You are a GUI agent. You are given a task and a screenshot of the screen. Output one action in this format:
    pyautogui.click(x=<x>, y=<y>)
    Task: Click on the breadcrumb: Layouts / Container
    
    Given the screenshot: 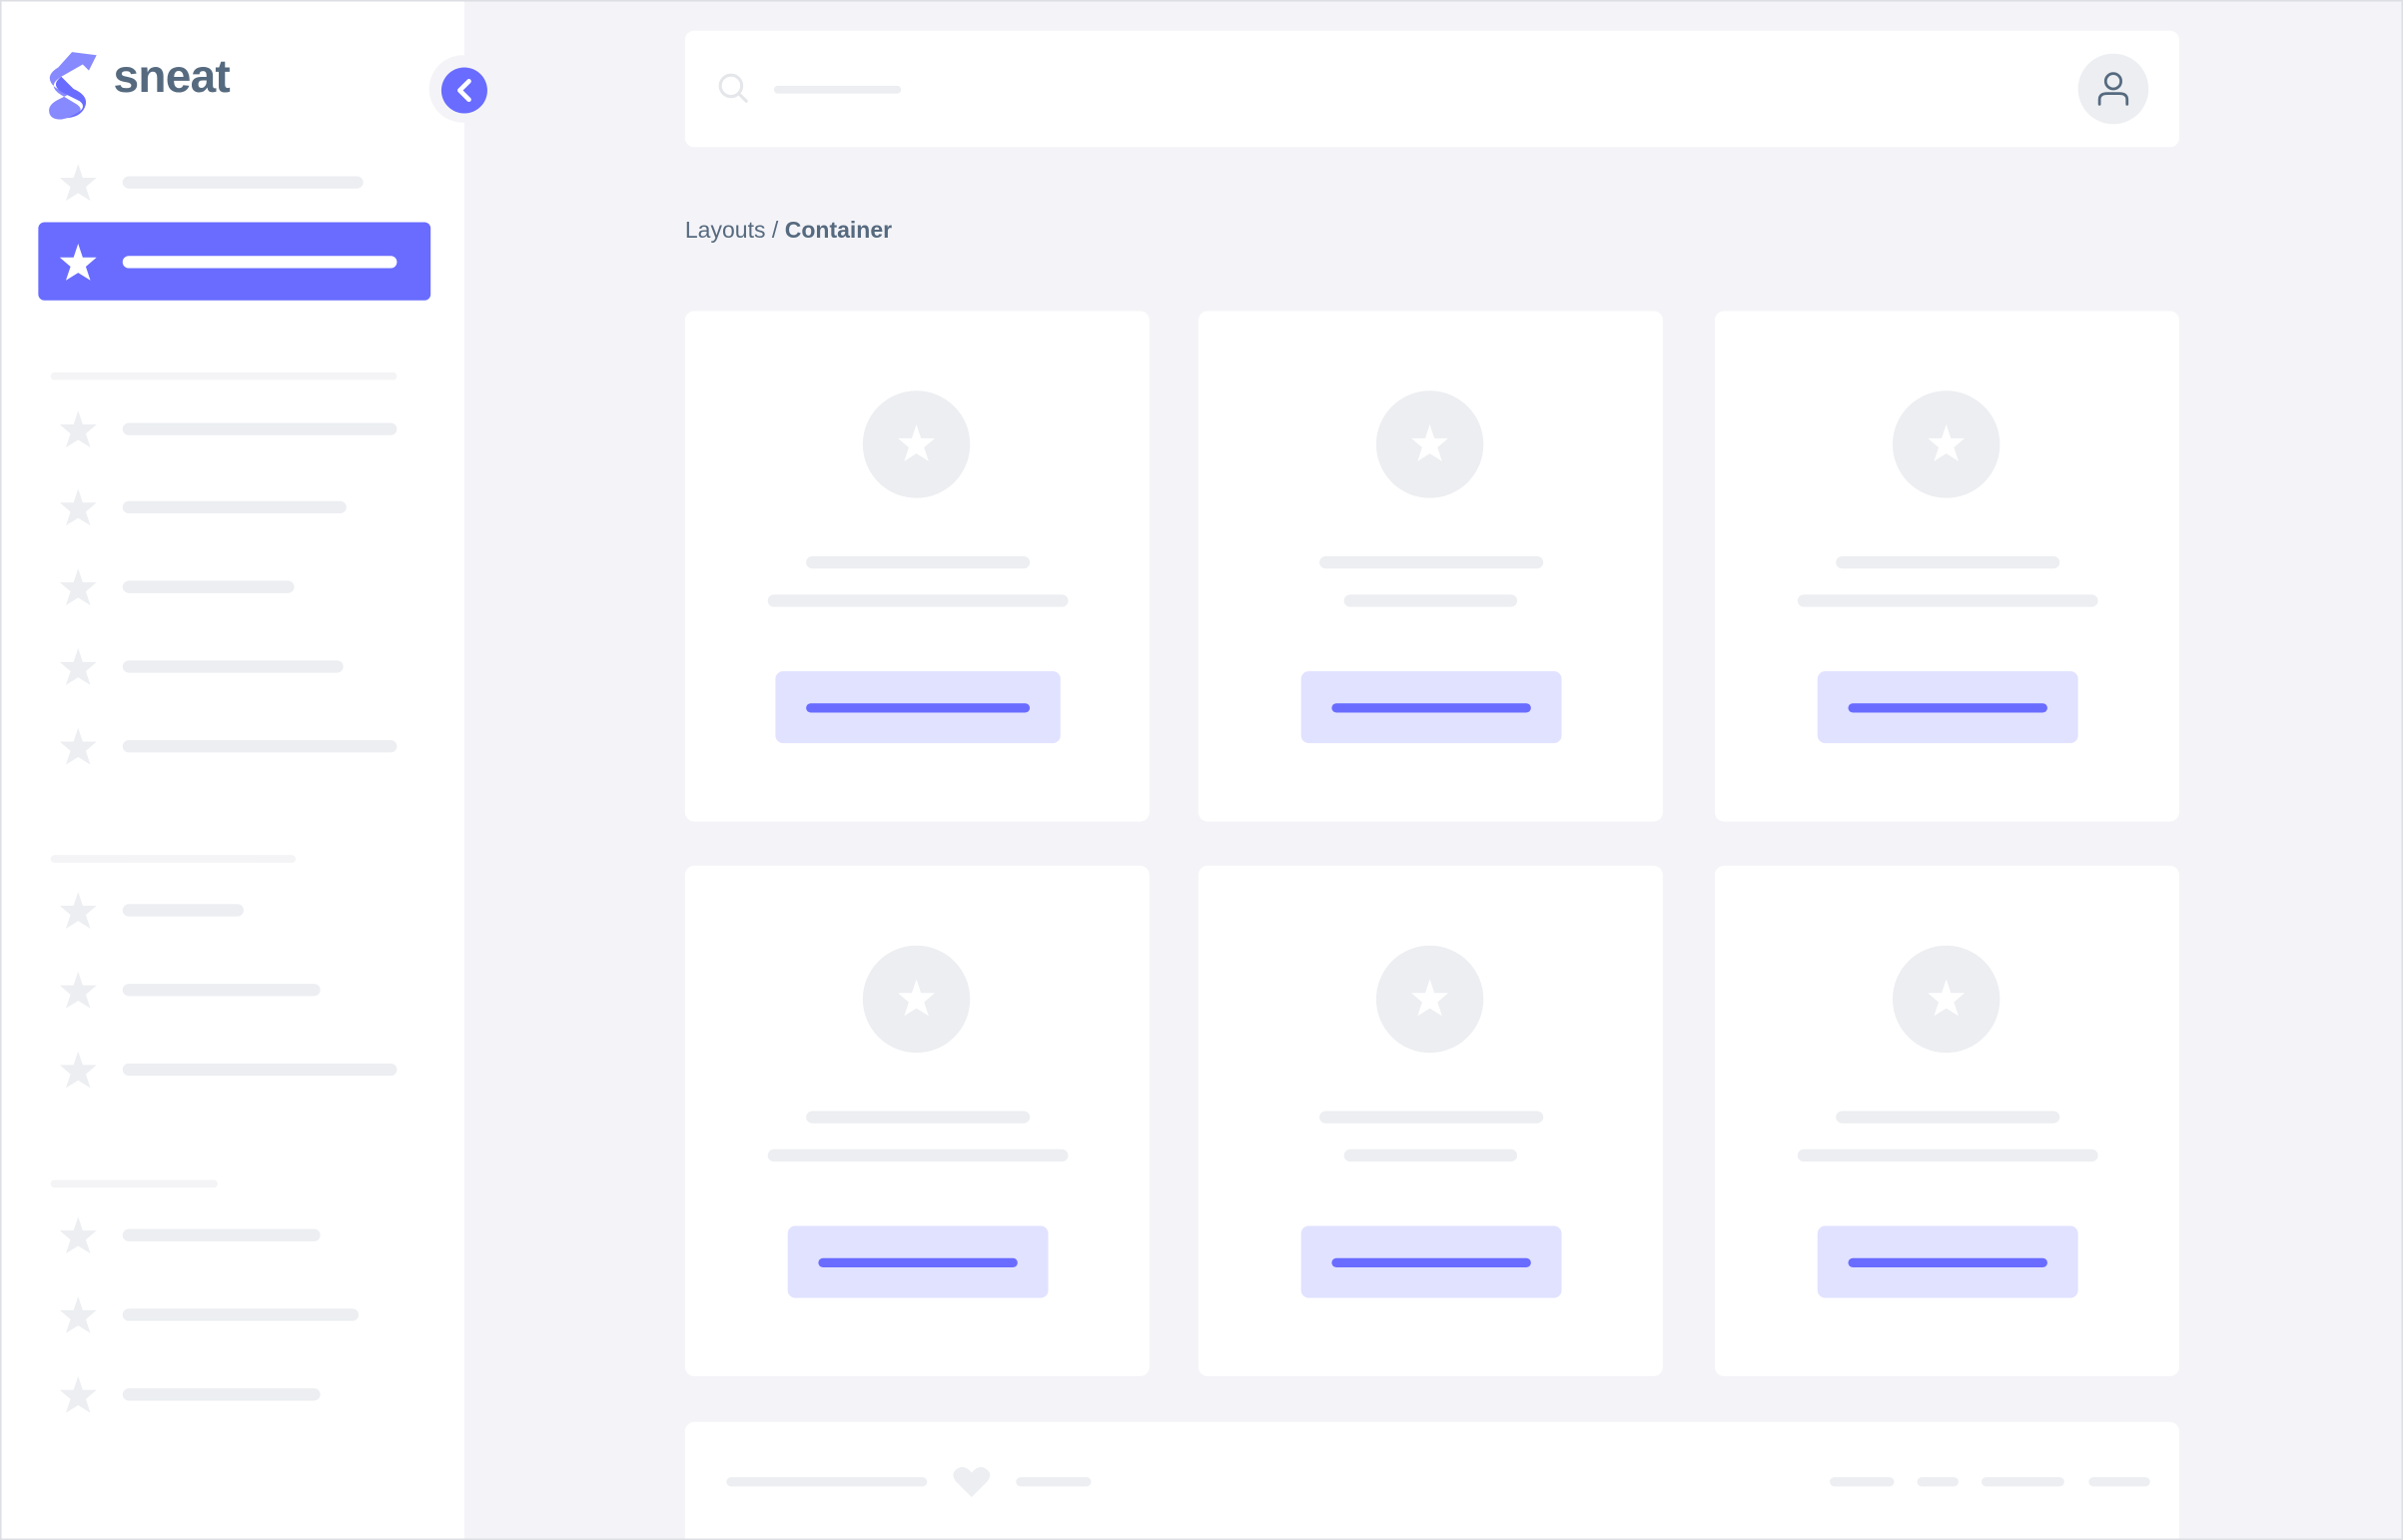 What is the action you would take?
    pyautogui.click(x=789, y=231)
    